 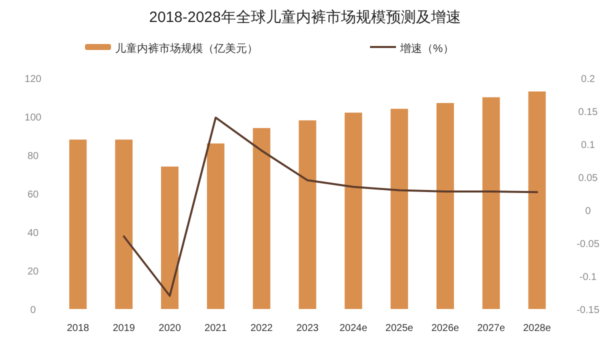 I want to click on x-tick-label: 2025e, so click(x=399, y=328).